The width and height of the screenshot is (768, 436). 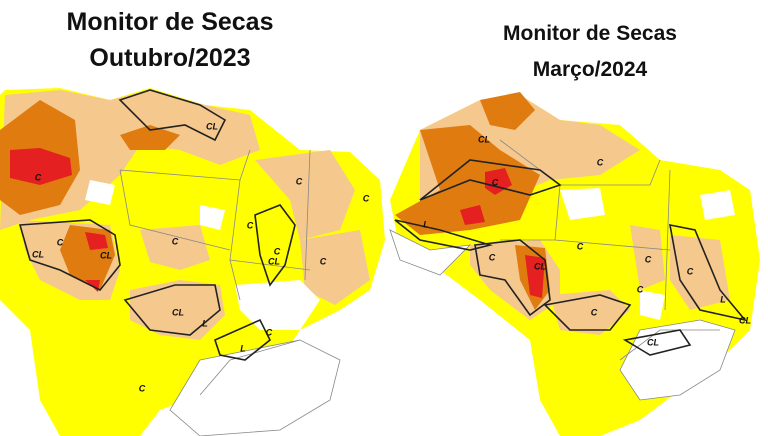 What do you see at coordinates (590, 69) in the screenshot?
I see `map-title: Março/2024` at bounding box center [590, 69].